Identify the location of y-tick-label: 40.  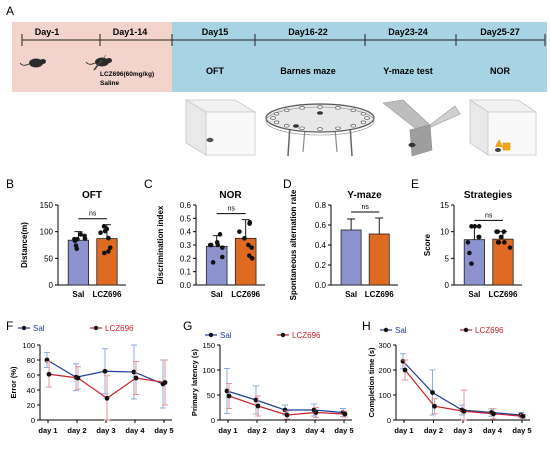
(31, 390).